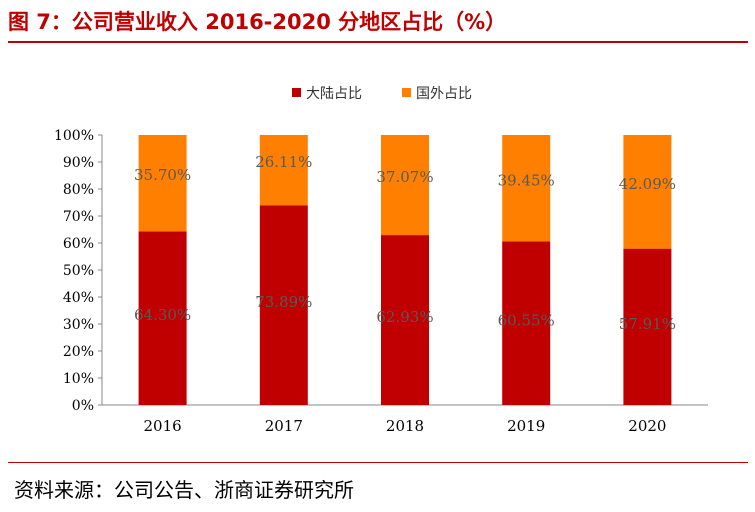 This screenshot has width=755, height=512. I want to click on x-tick-label: 2017, so click(284, 426).